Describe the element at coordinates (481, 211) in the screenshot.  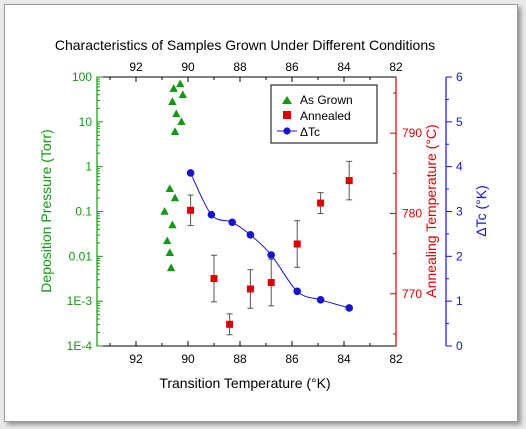
I see `y-axis-dtc-label: ΔTc (°K)` at that location.